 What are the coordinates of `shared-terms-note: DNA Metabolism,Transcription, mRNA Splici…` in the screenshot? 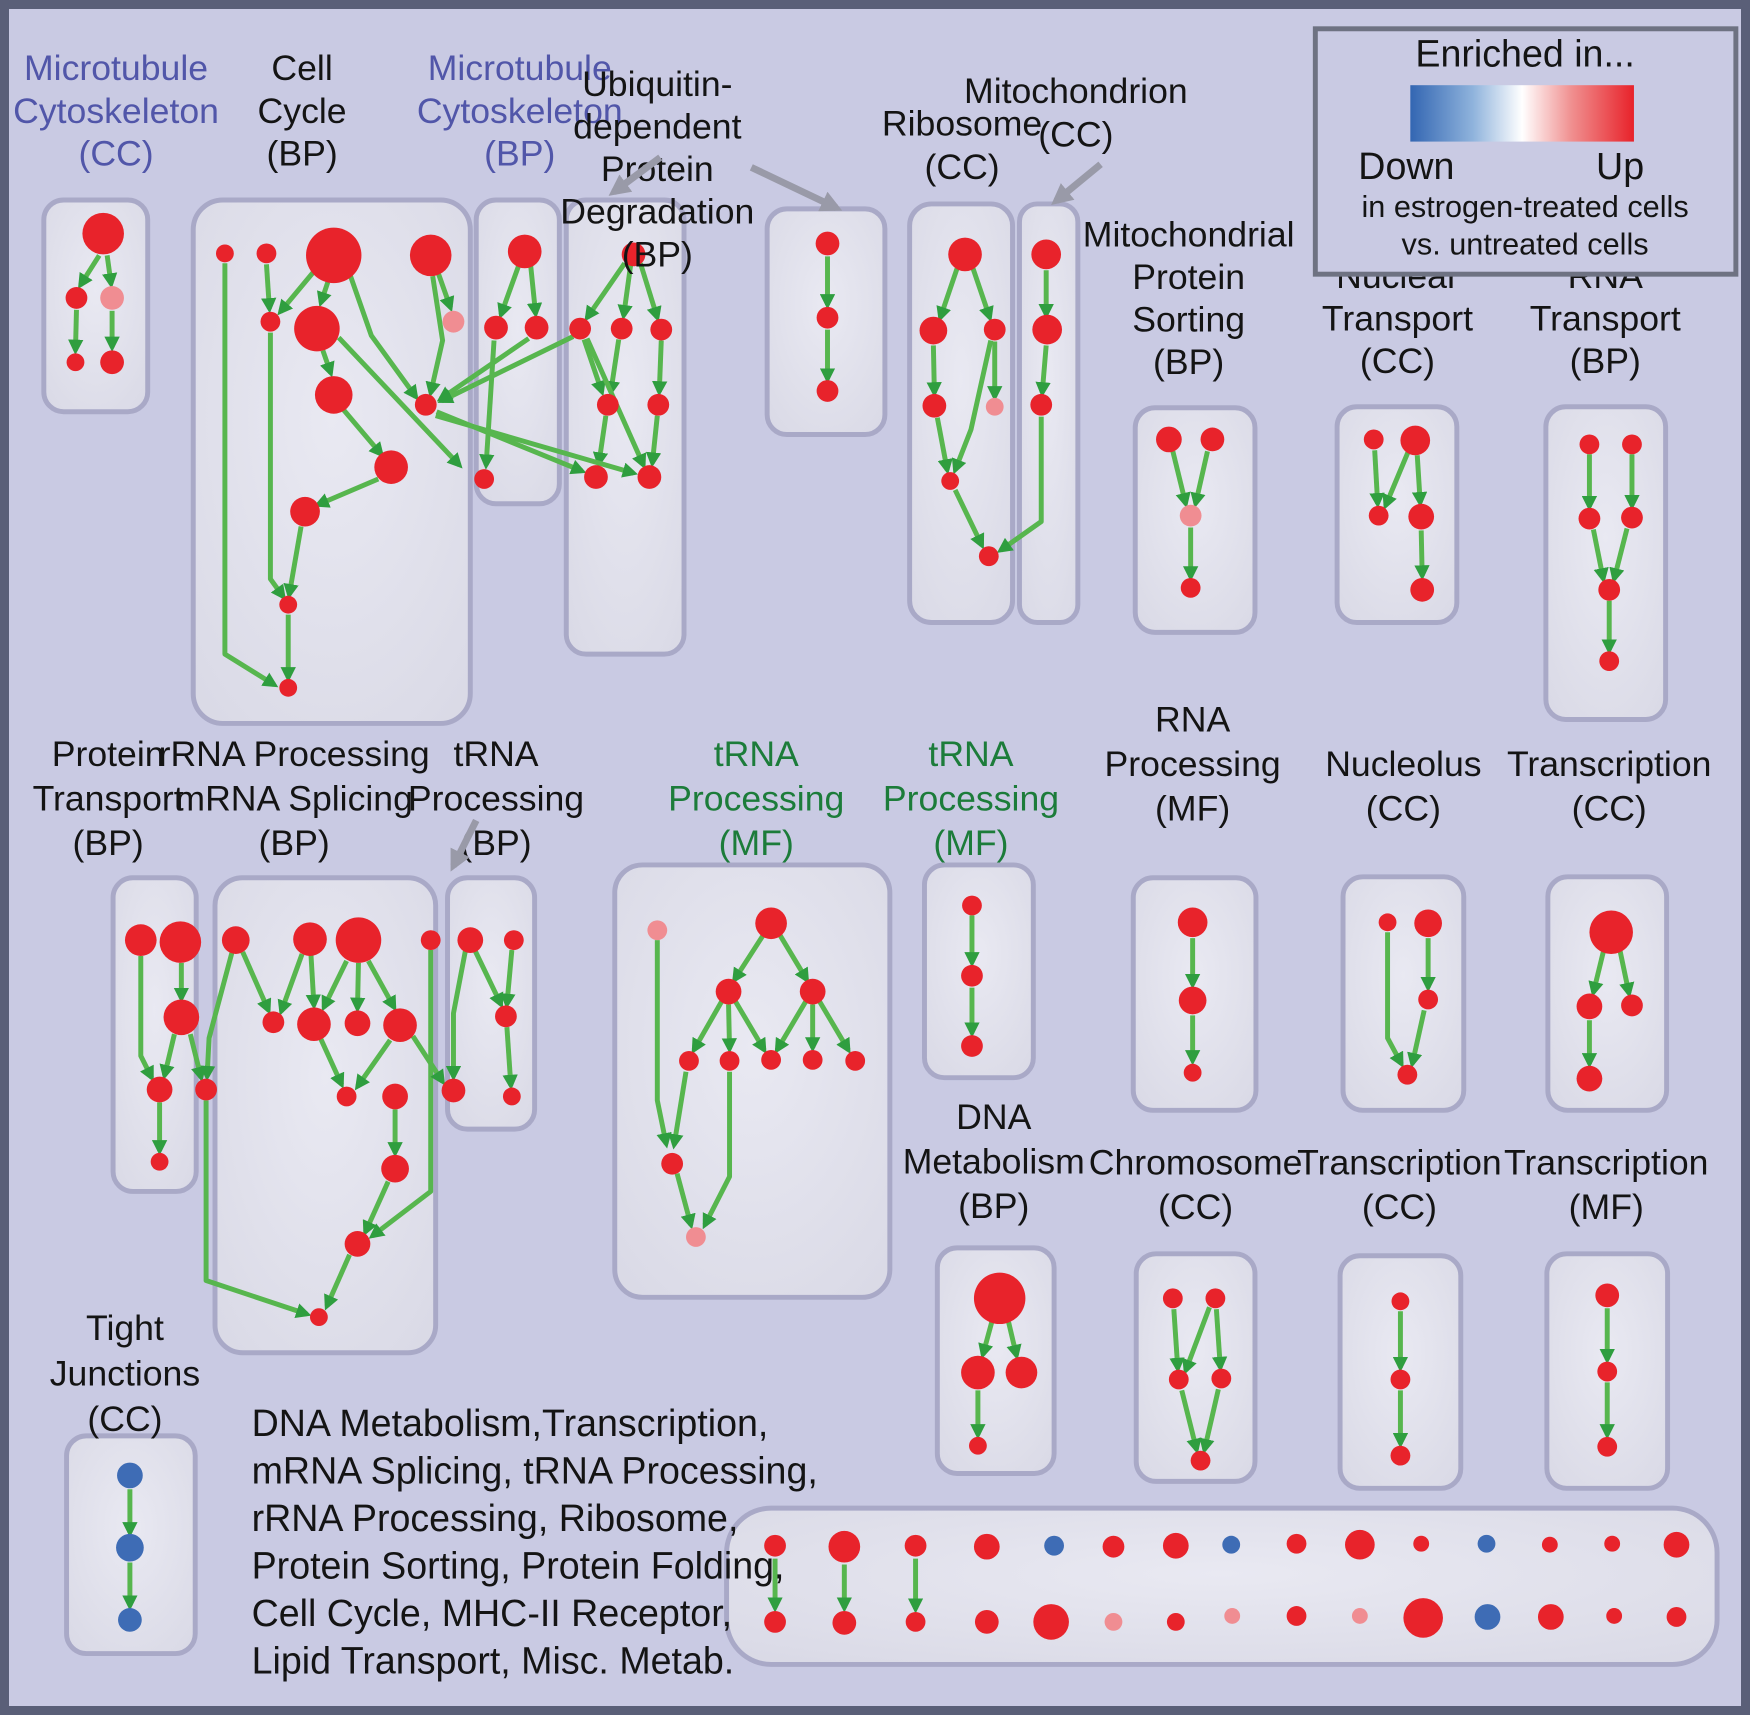 It's located at (535, 1541).